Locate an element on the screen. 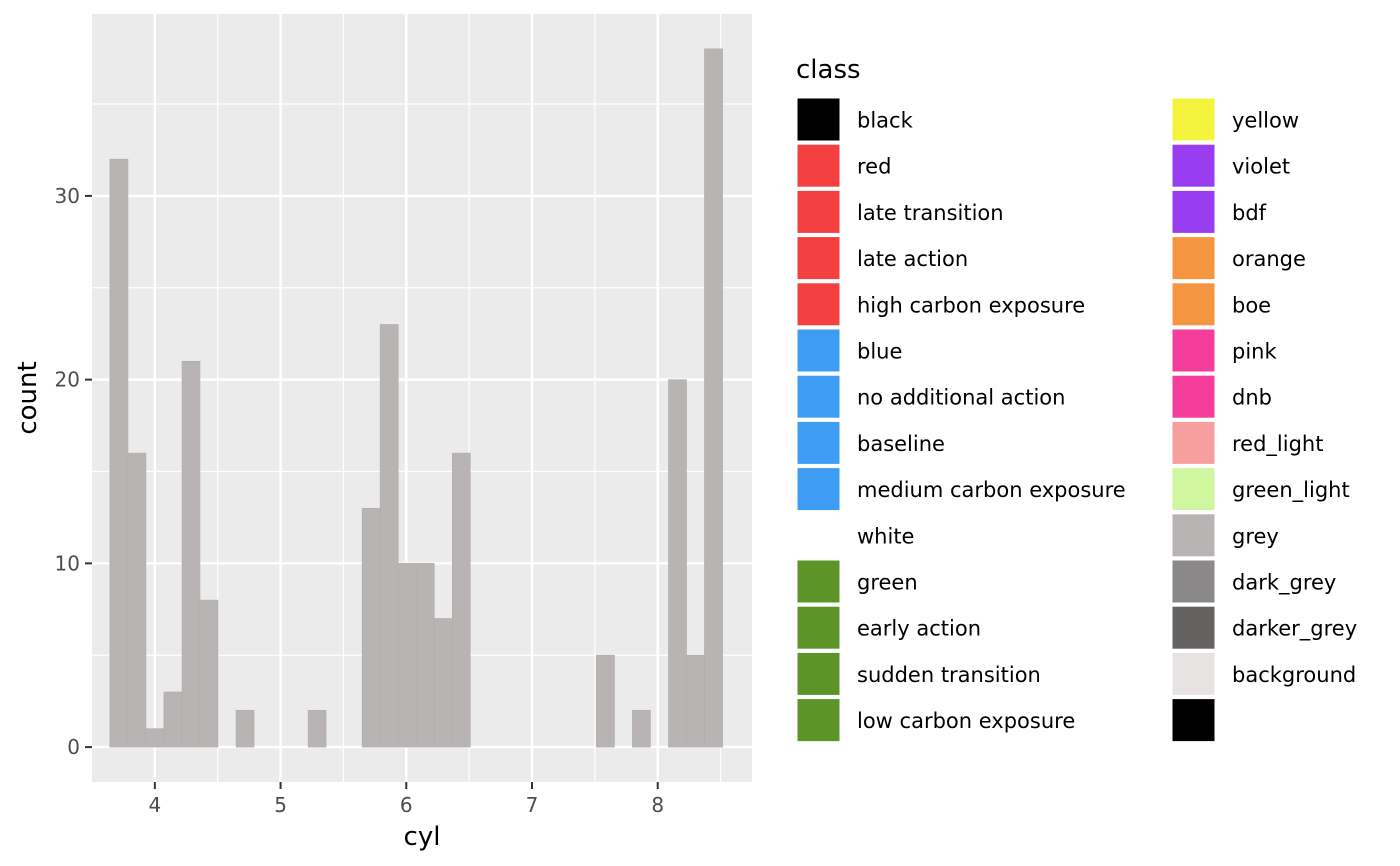 Image resolution: width=1400 pixels, height=866 pixels. y-tick-label: 20 is located at coordinates (67, 380).